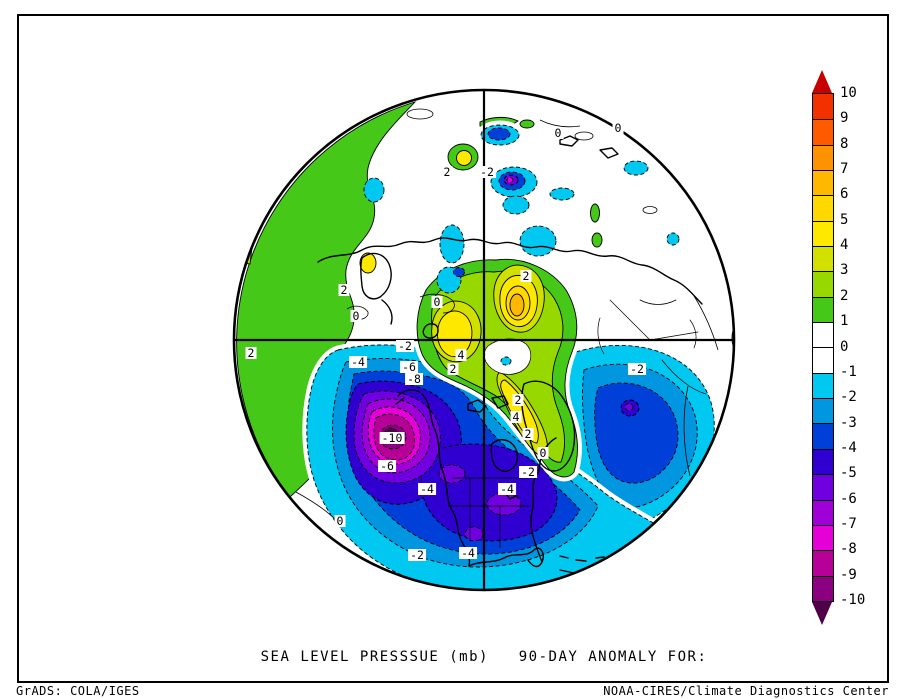 The height and width of the screenshot is (699, 904). What do you see at coordinates (853, 600) in the screenshot?
I see `colorbar-tick-label: -10` at bounding box center [853, 600].